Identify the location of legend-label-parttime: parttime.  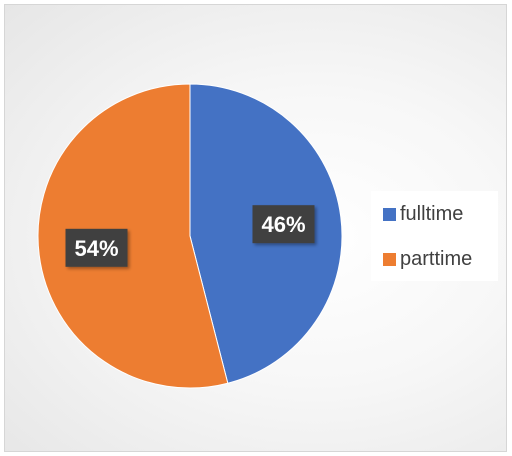
(436, 258).